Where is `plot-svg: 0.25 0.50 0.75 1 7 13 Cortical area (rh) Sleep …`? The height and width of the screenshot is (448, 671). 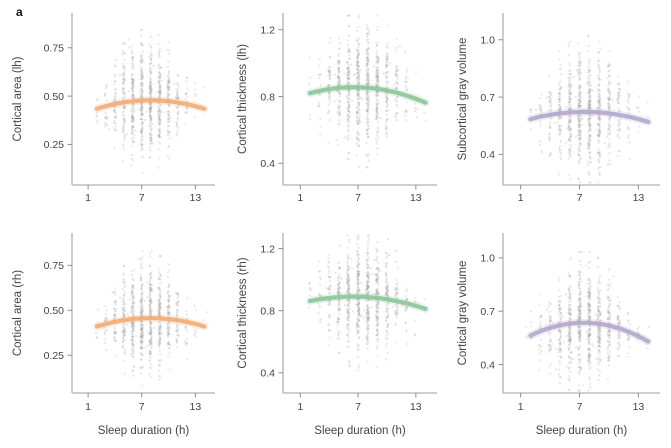 plot-svg: 0.25 0.50 0.75 1 7 13 Cortical area (rh) Sleep … is located at coordinates (113, 335).